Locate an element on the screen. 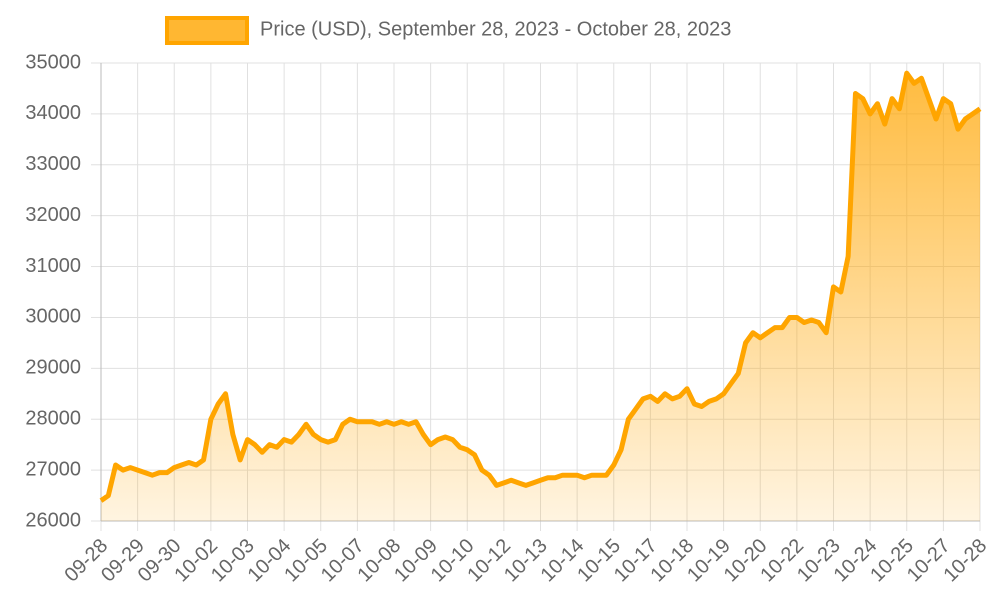 This screenshot has height=600, width=1000. y-tick-label: 27000 is located at coordinates (53, 469).